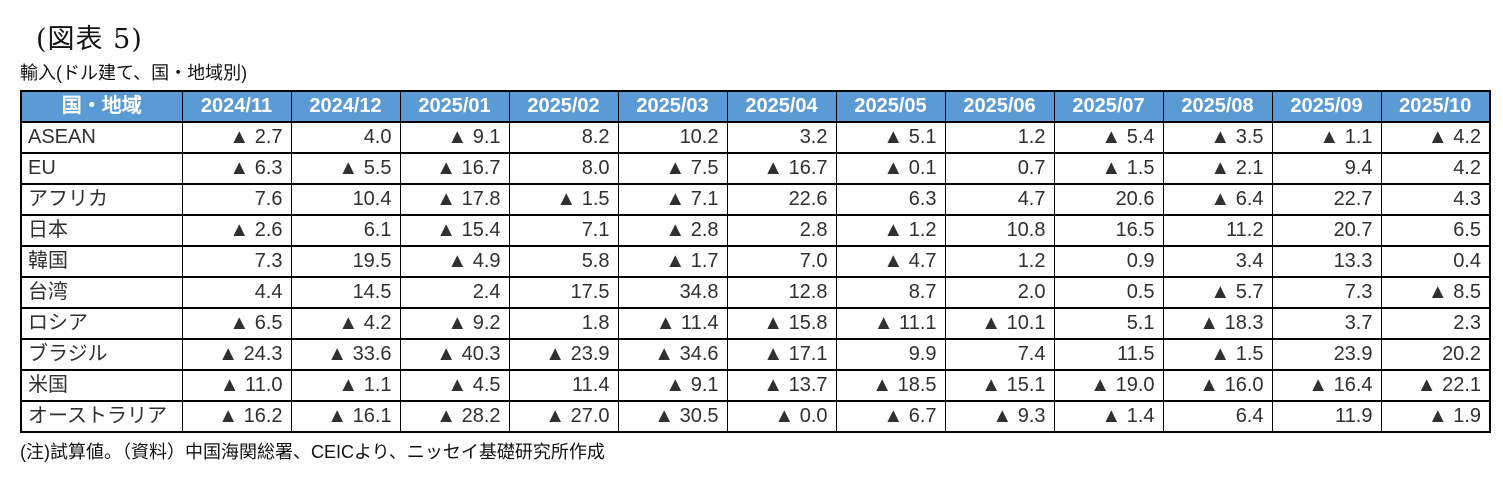 This screenshot has height=490, width=1503. Describe the element at coordinates (236, 385) in the screenshot. I see `value-cell: ▲ 11.0` at that location.